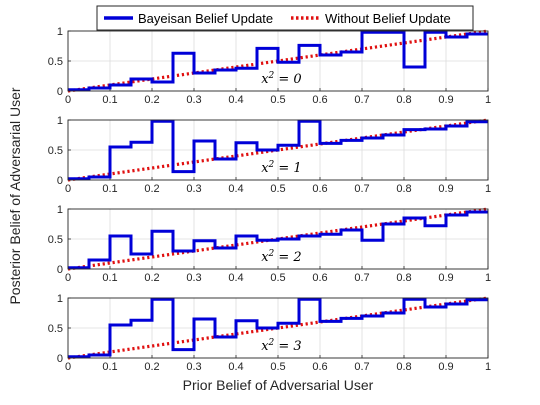 The width and height of the screenshot is (540, 405). What do you see at coordinates (281, 257) in the screenshot?
I see `panel-annotation: x2 = 2` at bounding box center [281, 257].